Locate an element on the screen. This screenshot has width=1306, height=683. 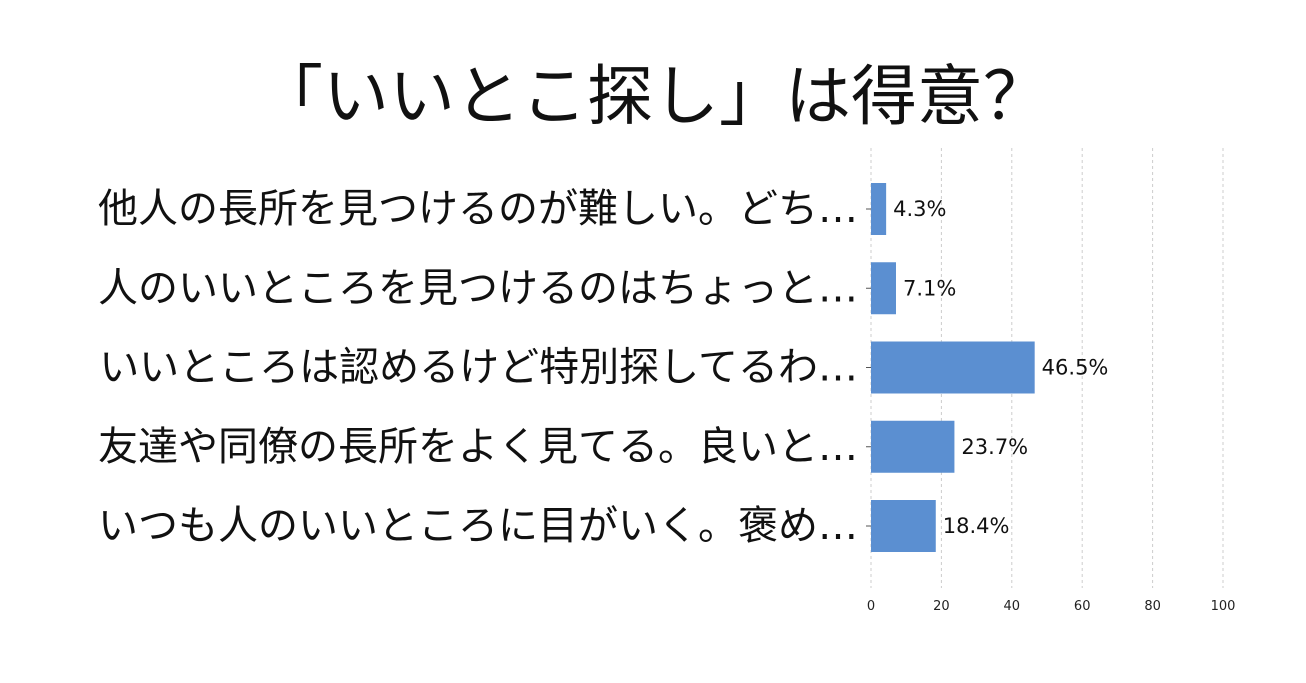
bars-layer is located at coordinates (953, 367).